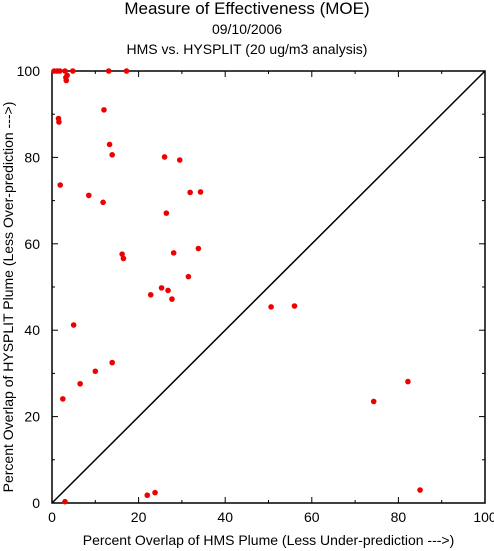 The image size is (494, 551). Describe the element at coordinates (52, 517) in the screenshot. I see `x-tick-label: 0` at that location.